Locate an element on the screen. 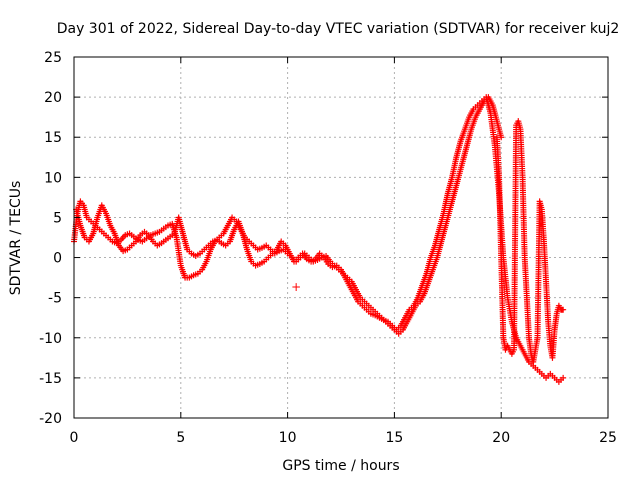  x-tick-label: 5 is located at coordinates (180, 438).